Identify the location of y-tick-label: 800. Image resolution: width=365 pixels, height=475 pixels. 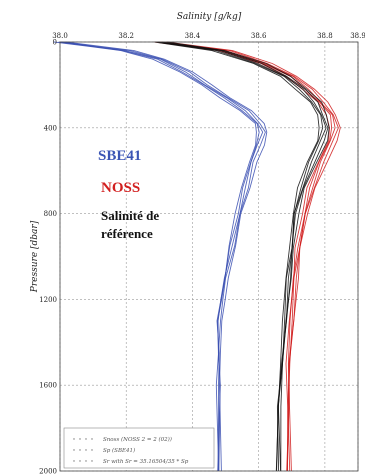
(50, 214).